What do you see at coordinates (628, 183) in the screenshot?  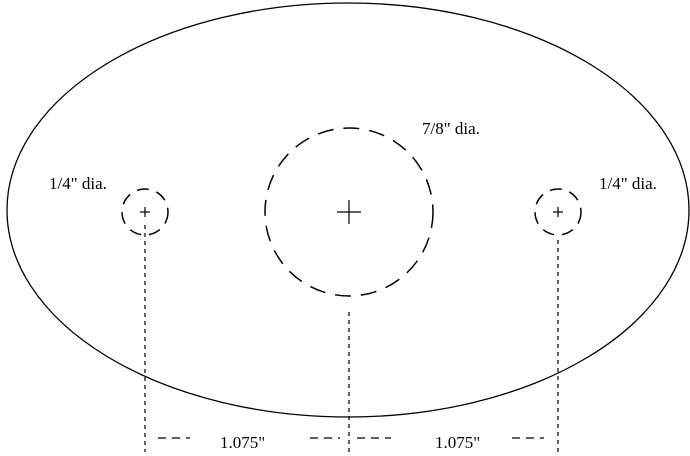 I see `right-hole-label: 1/4" dia.` at bounding box center [628, 183].